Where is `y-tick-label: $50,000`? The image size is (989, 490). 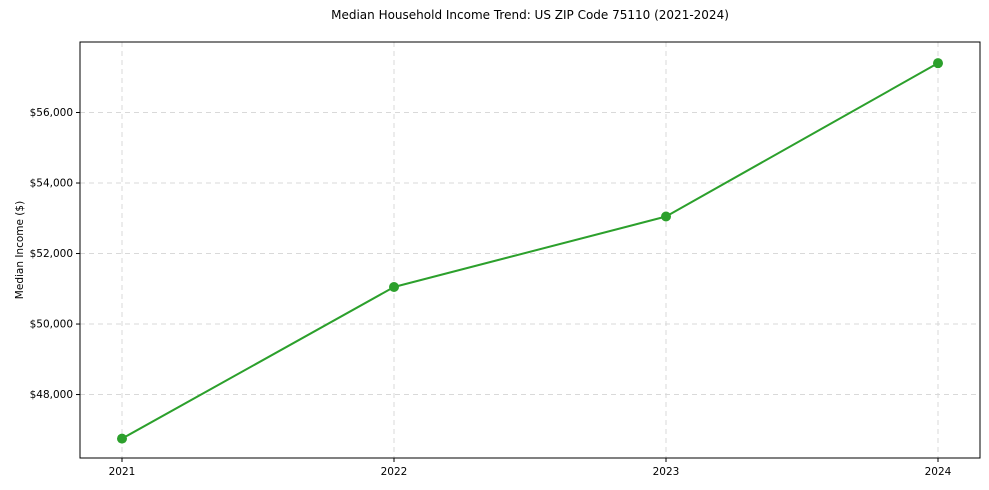 y-tick-label: $50,000 is located at coordinates (51, 325).